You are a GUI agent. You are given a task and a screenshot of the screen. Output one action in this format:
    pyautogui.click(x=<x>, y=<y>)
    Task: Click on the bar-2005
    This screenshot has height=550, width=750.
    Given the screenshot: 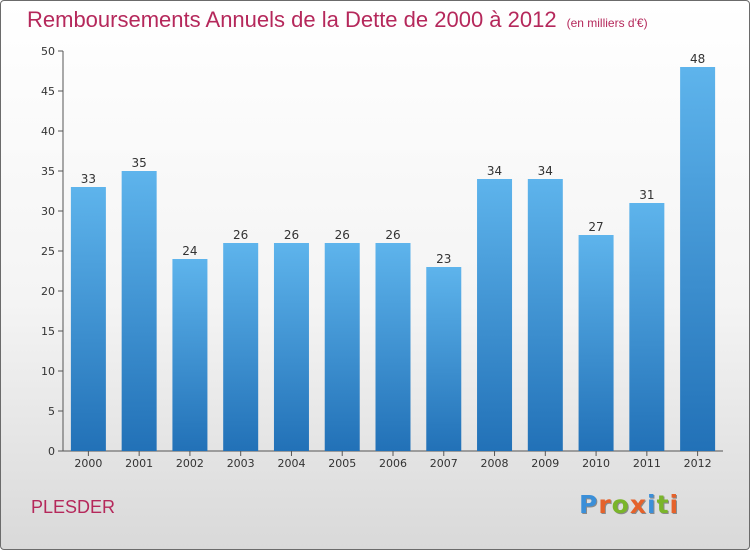 What is the action you would take?
    pyautogui.click(x=342, y=347)
    